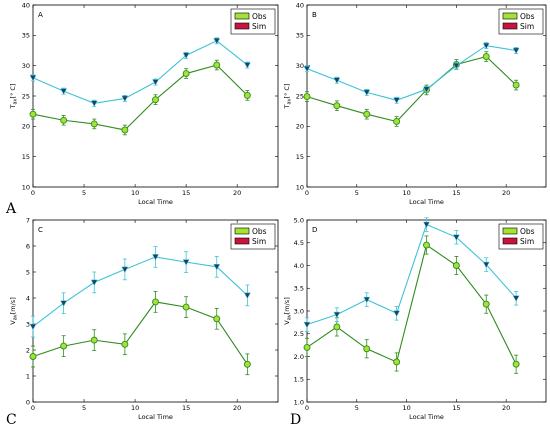 The height and width of the screenshot is (425, 550). I want to click on x-tick-label: 5, so click(357, 193).